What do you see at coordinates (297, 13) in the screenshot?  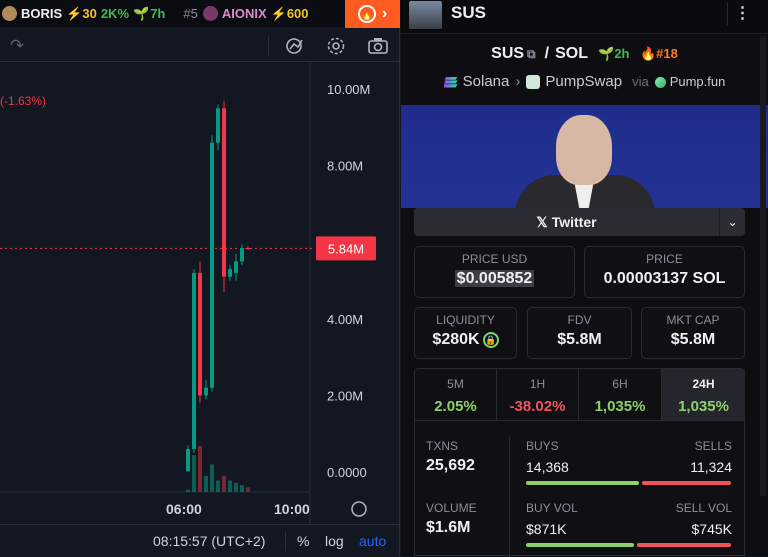 I see `ticker-boost: 600` at bounding box center [297, 13].